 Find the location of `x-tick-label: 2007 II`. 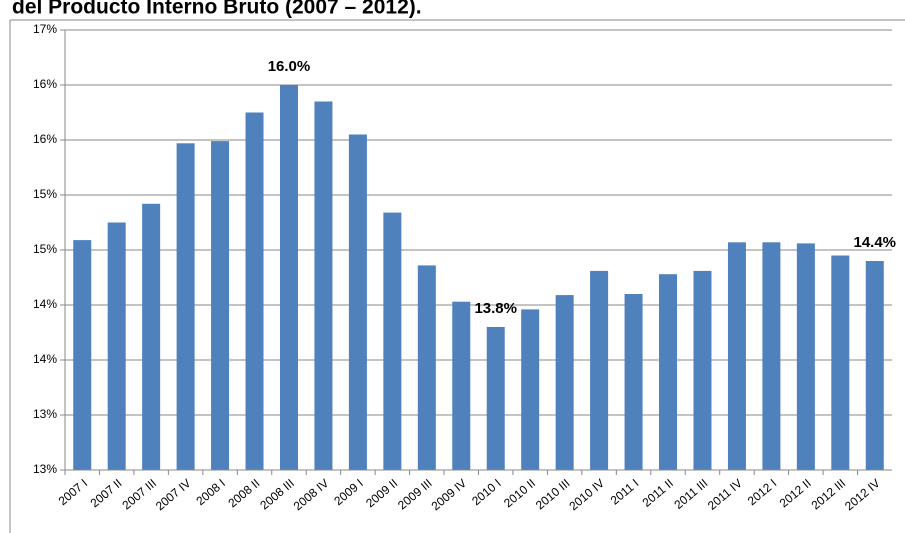

x-tick-label: 2007 II is located at coordinates (106, 493).